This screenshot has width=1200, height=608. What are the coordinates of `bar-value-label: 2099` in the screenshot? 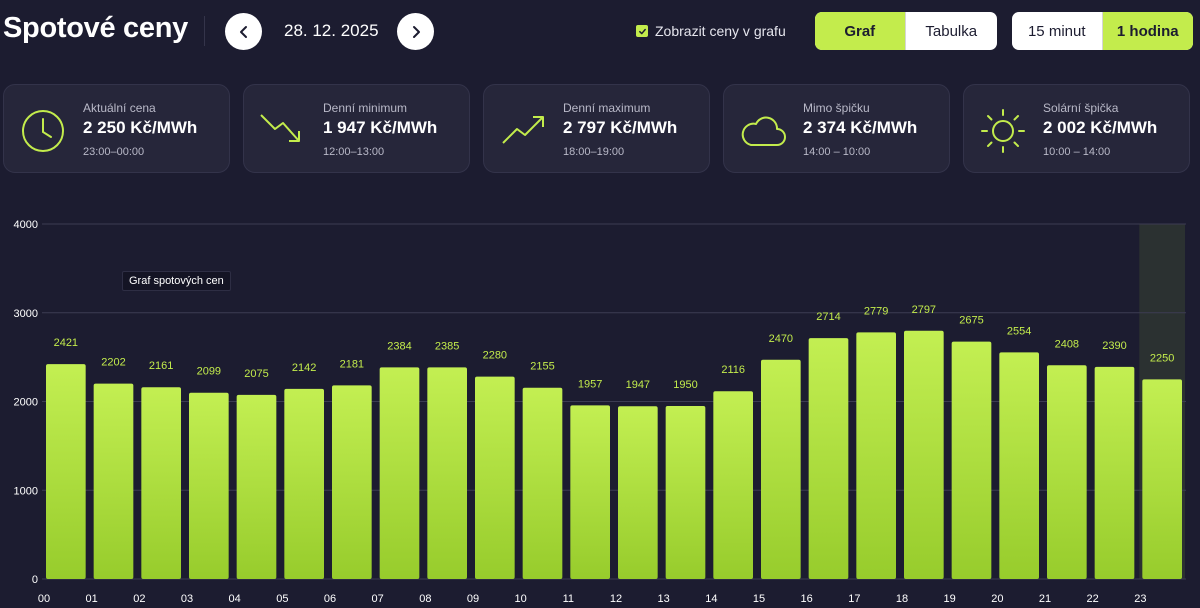 It's located at (209, 372).